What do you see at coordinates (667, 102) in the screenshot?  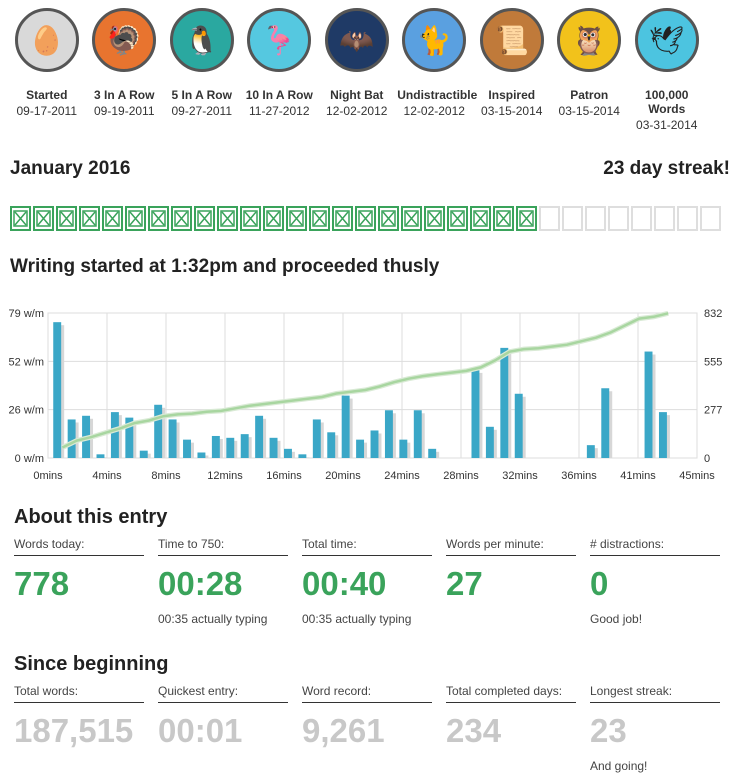 I see `badge-name: 100,000 Words` at bounding box center [667, 102].